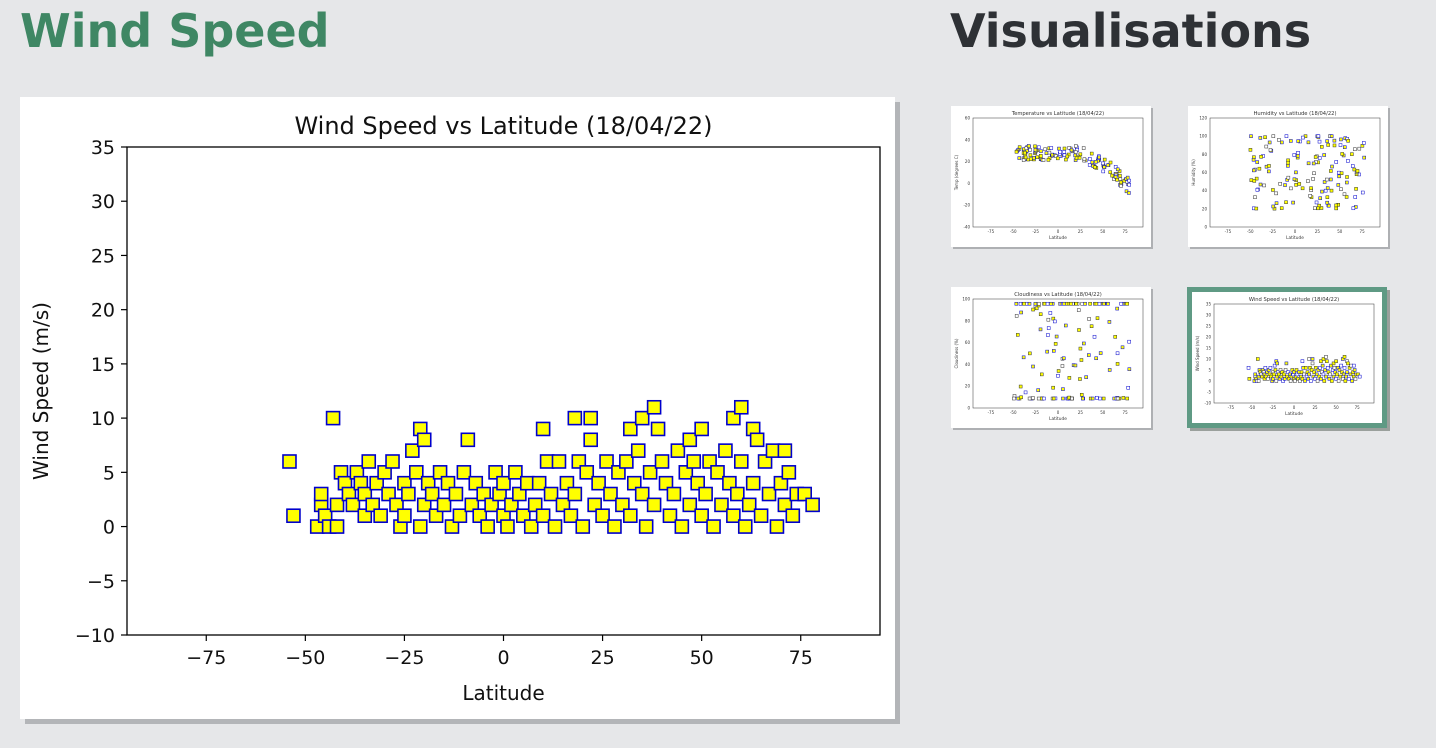  What do you see at coordinates (503, 658) in the screenshot?
I see `x-tick-label: 0` at bounding box center [503, 658].